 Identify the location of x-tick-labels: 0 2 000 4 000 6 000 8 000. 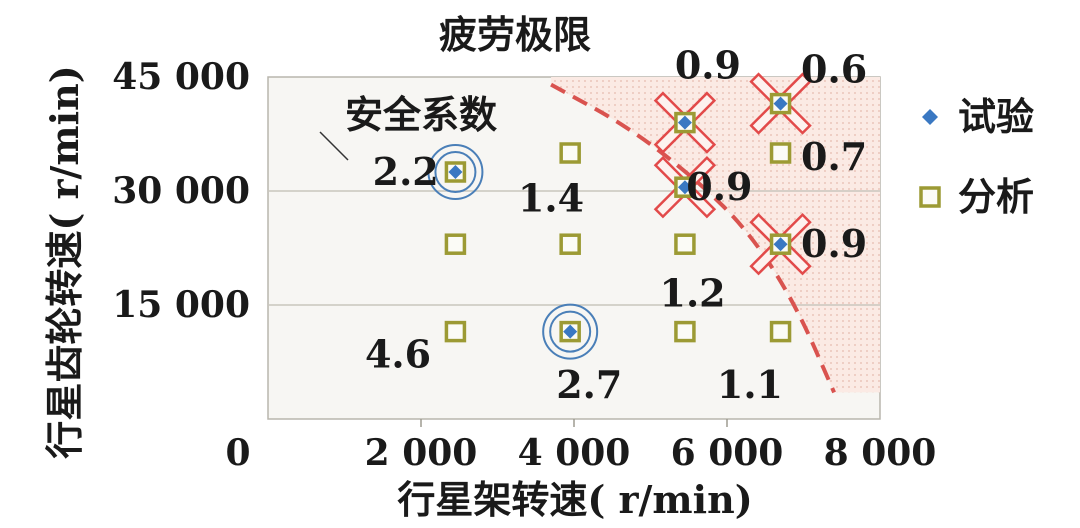
(580, 453).